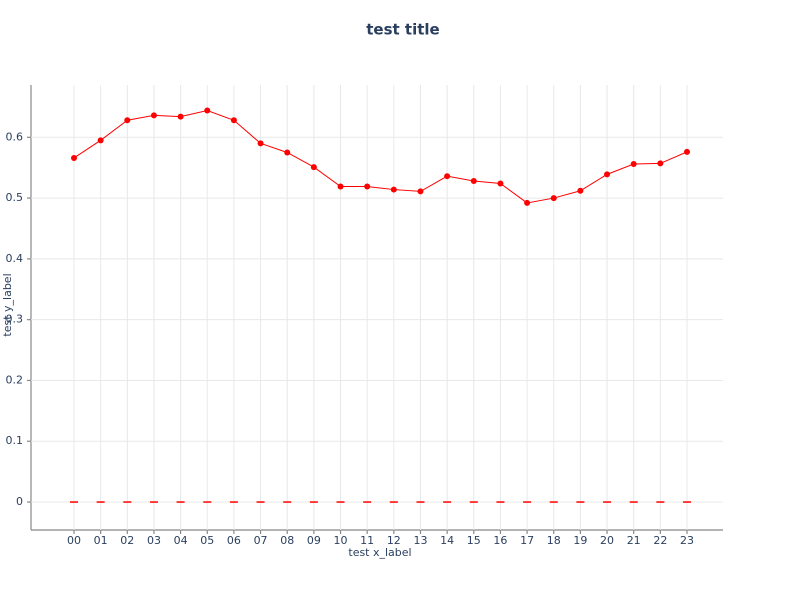 Image resolution: width=792 pixels, height=612 pixels. Describe the element at coordinates (554, 540) in the screenshot. I see `x-tick-label: 18` at that location.